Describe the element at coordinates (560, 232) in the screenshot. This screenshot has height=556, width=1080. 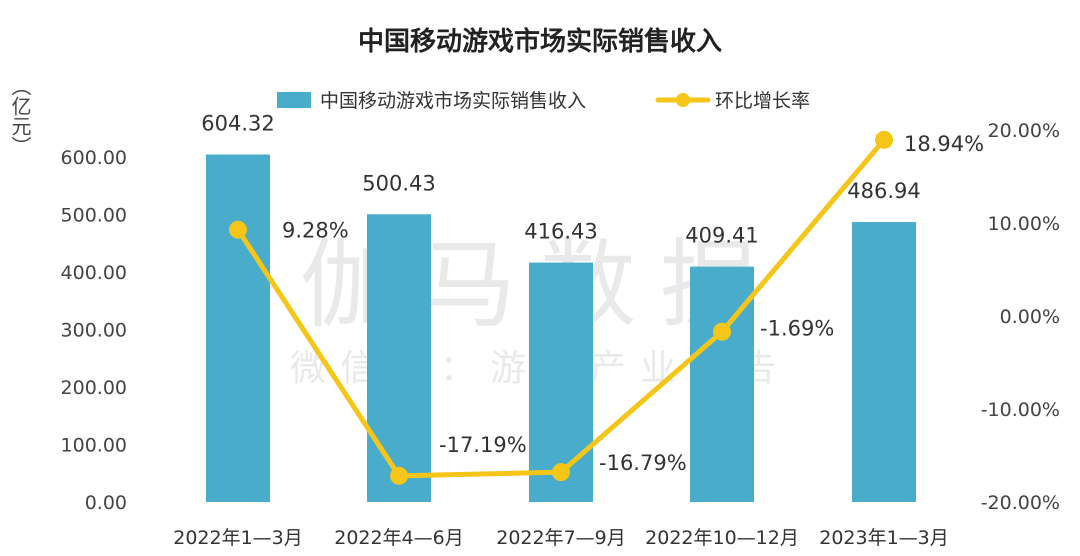
I see `bar-value-label: 416.43` at that location.